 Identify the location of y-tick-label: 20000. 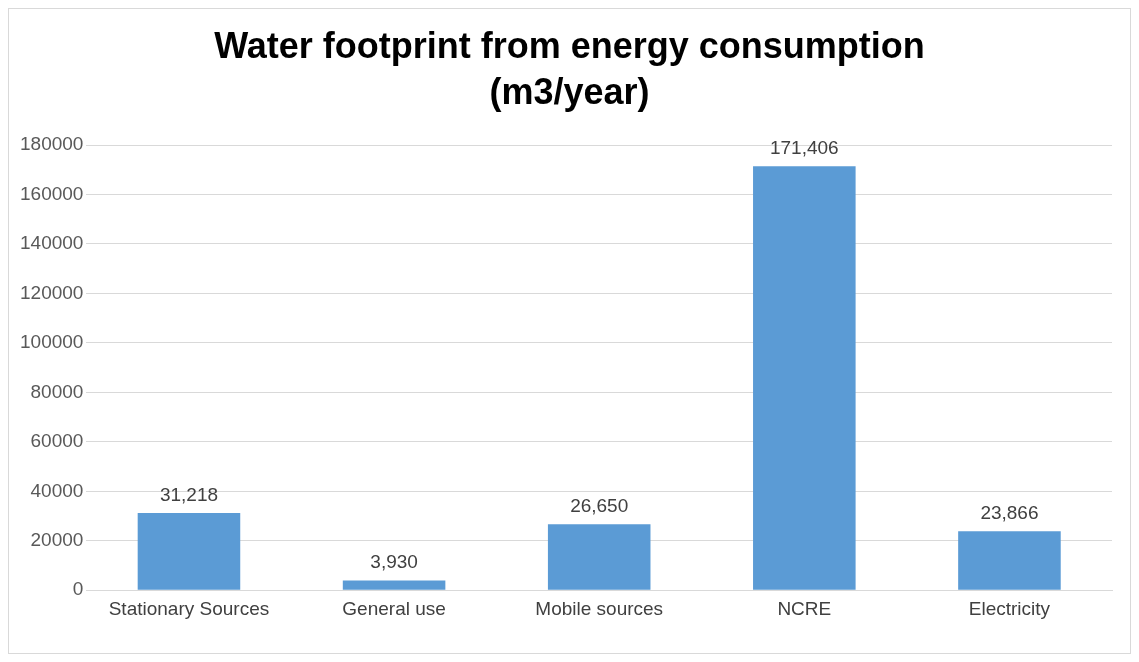
(57, 539).